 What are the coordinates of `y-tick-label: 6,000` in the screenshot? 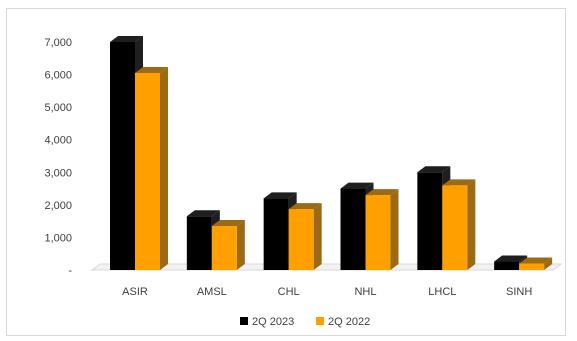 It's located at (58, 76).